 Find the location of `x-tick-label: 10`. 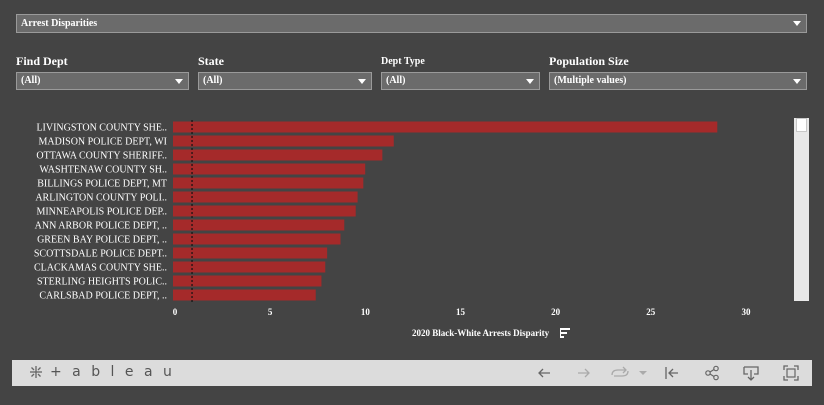

x-tick-label: 10 is located at coordinates (366, 312).